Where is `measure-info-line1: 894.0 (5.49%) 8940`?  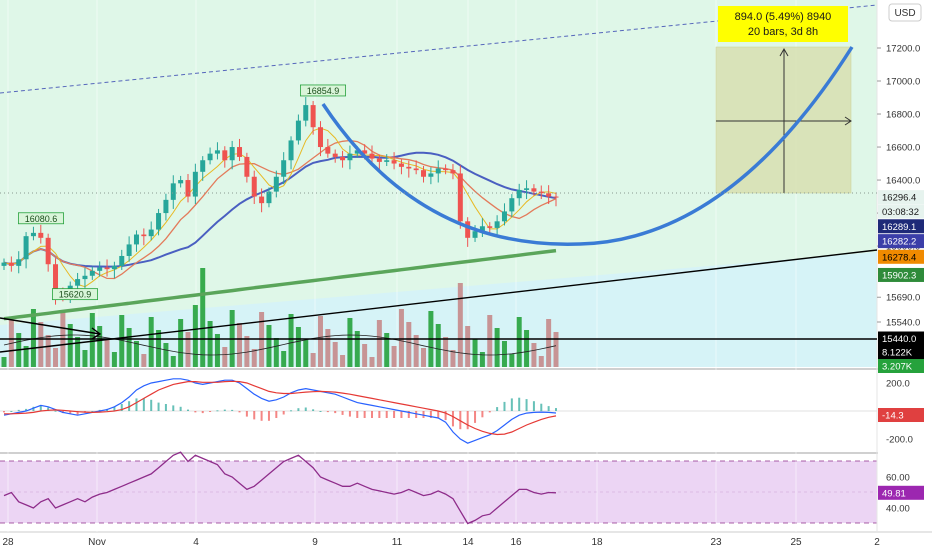 measure-info-line1: 894.0 (5.49%) 8940 is located at coordinates (783, 17).